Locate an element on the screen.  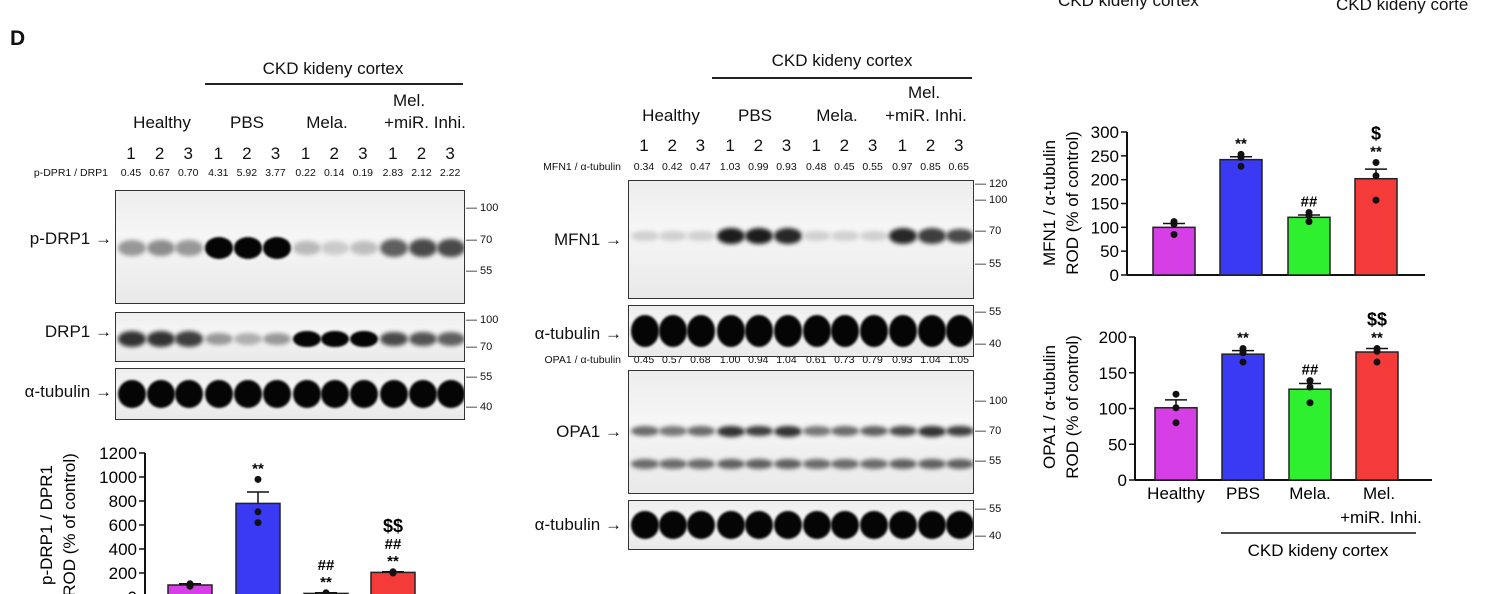
middle-group-mel: Mel. is located at coordinates (924, 92).